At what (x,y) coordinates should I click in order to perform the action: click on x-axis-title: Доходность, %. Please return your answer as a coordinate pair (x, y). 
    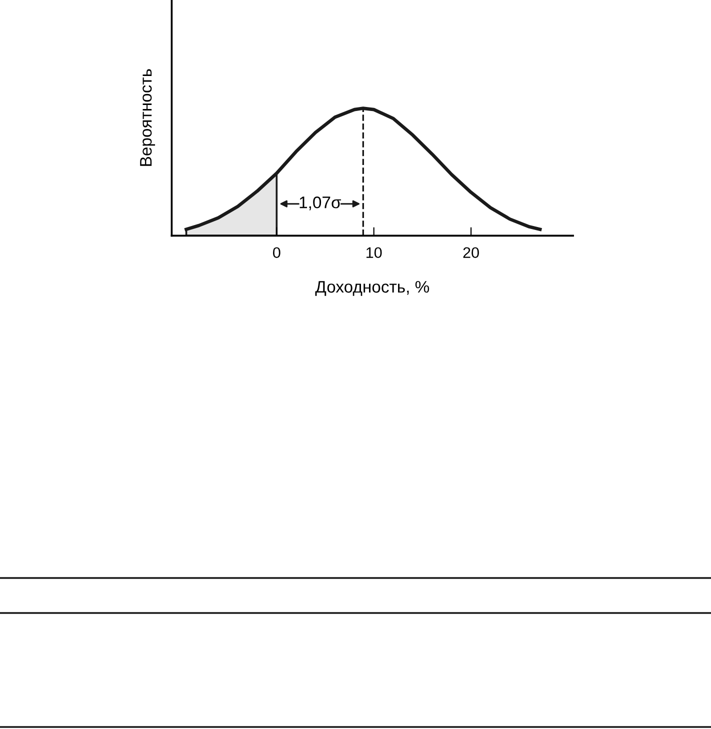
    Looking at the image, I should click on (372, 288).